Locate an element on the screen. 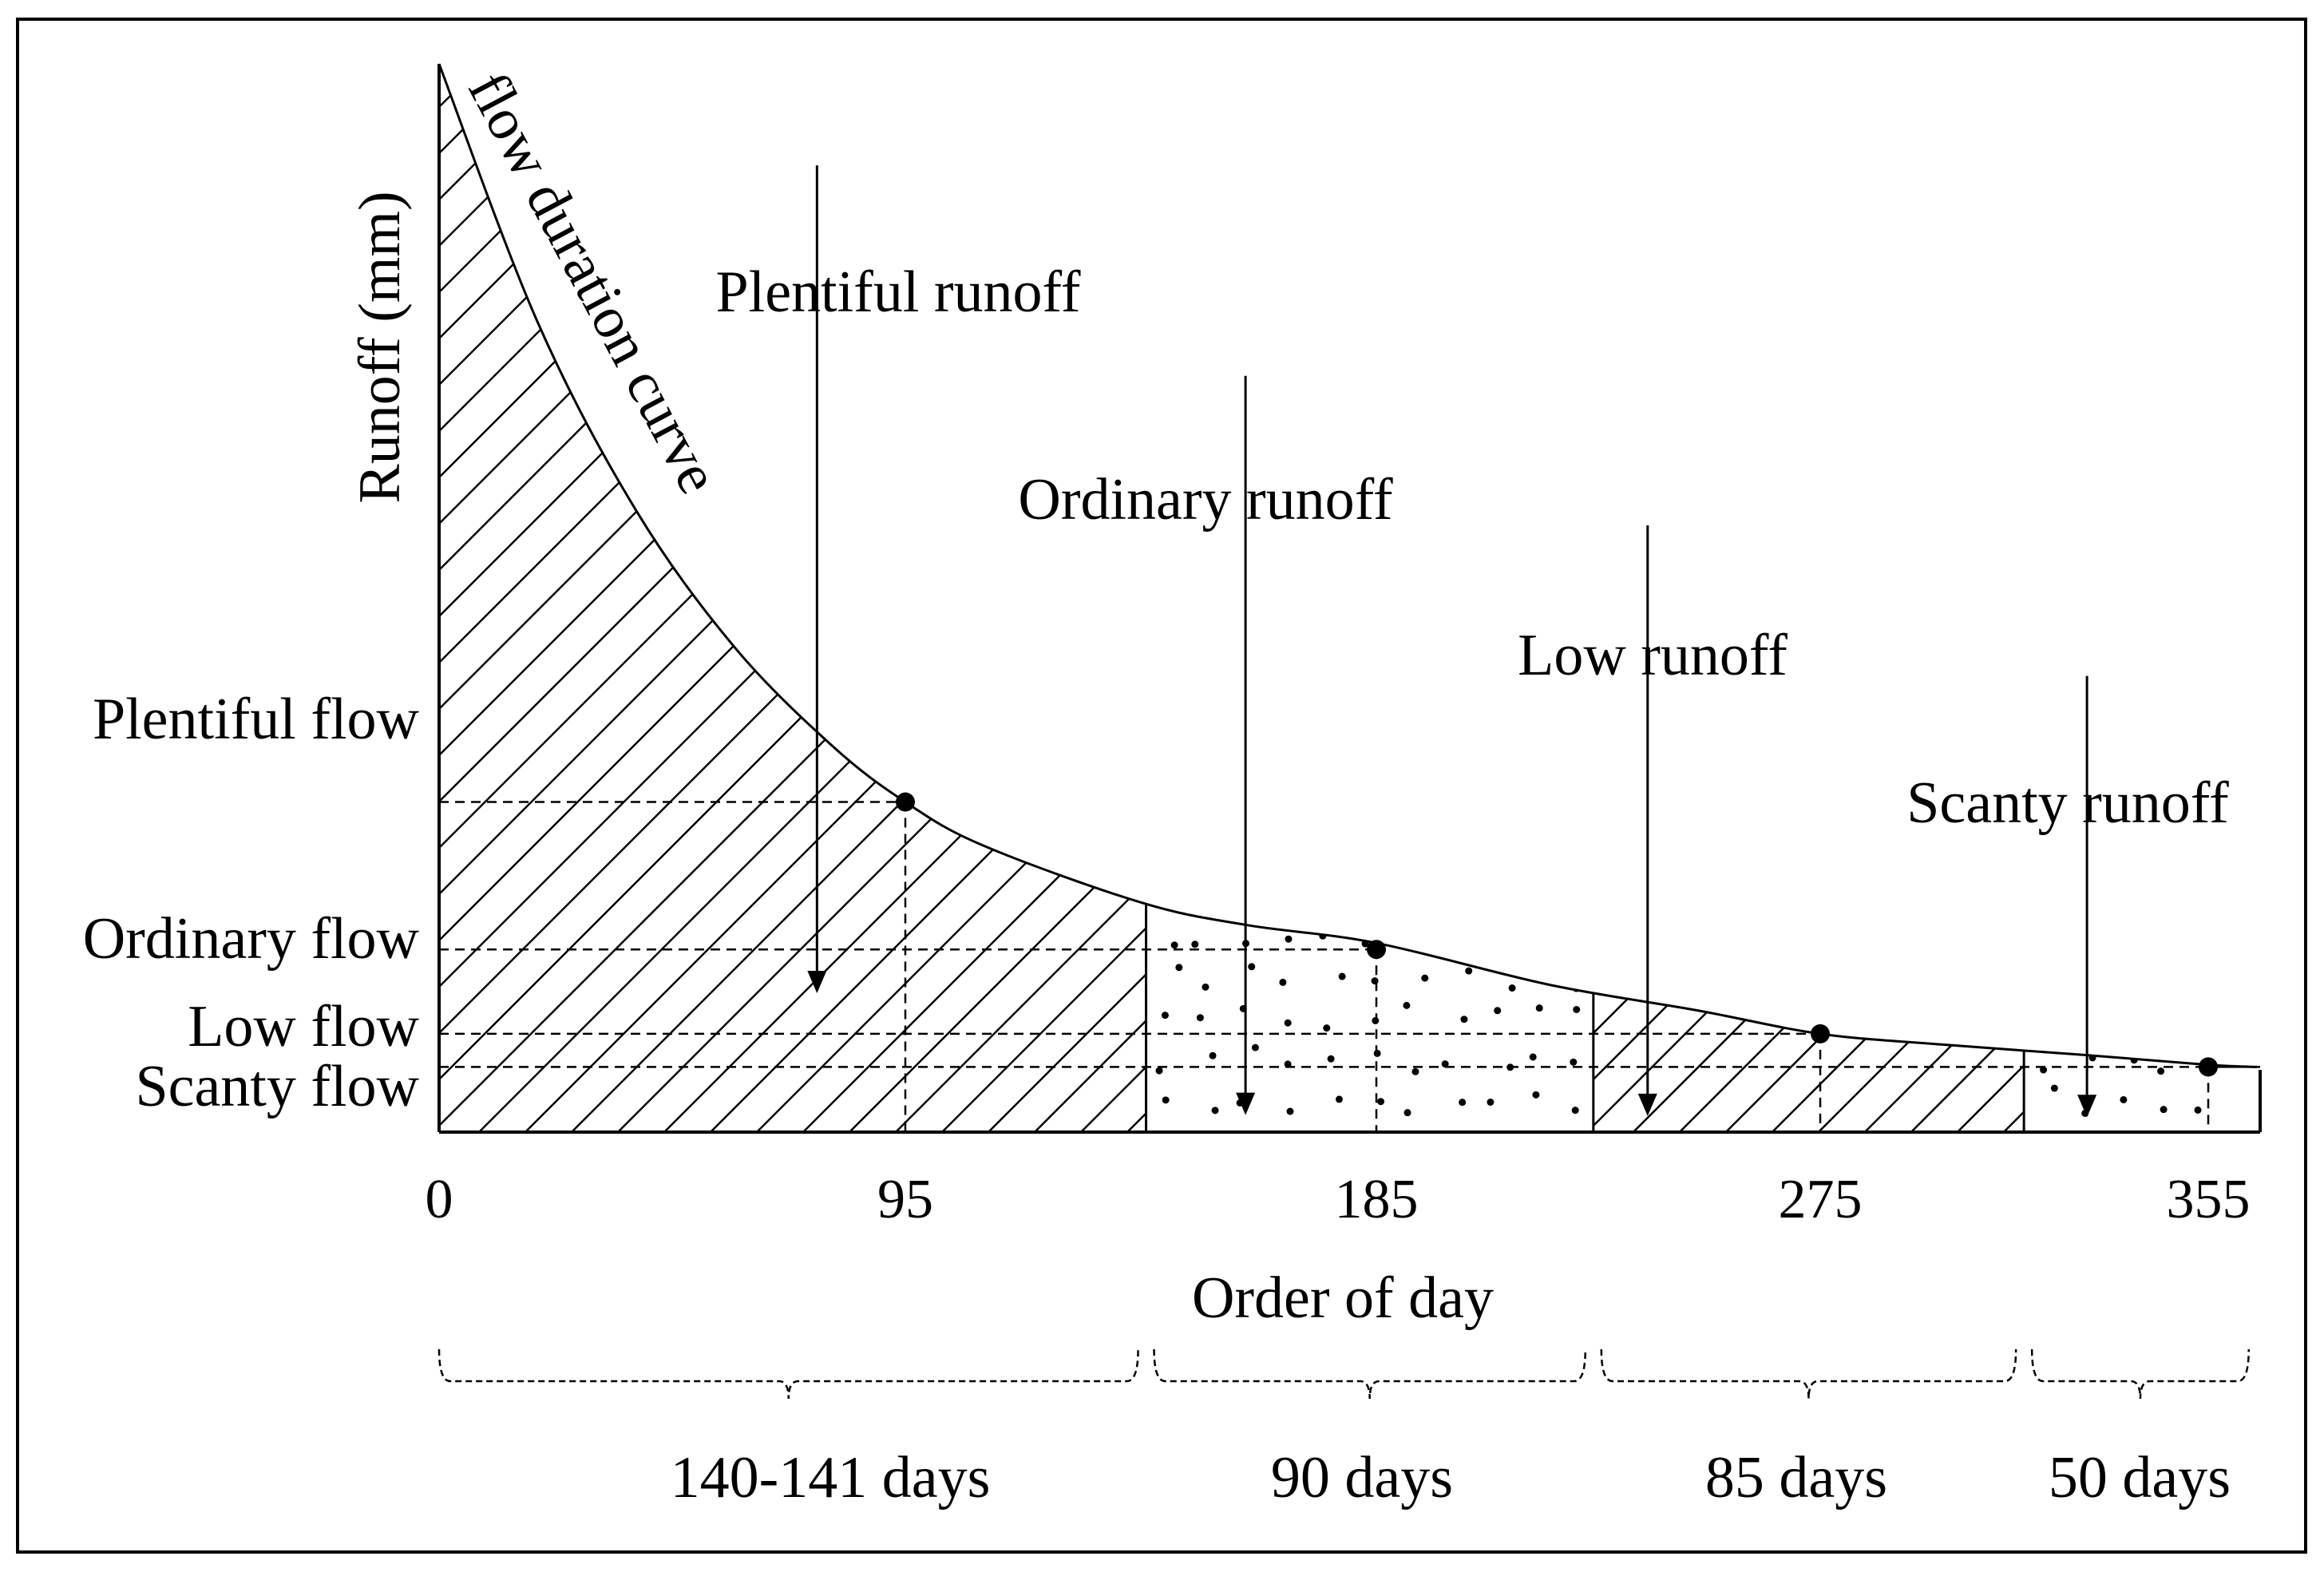 The width and height of the screenshot is (2324, 1572). x-axis-label: Order of day is located at coordinates (1343, 1298).